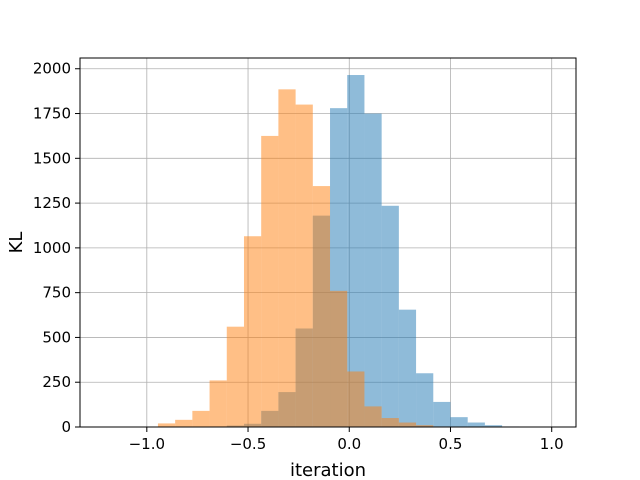 The image size is (640, 480). Describe the element at coordinates (56, 337) in the screenshot. I see `y-tick-label: 500` at that location.